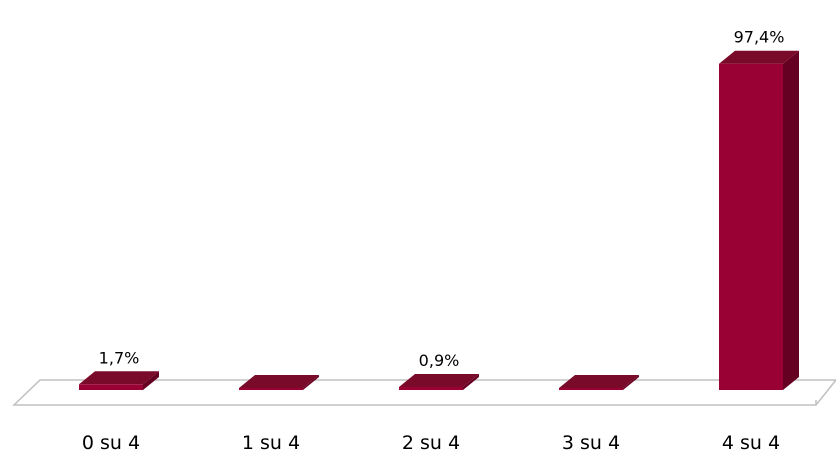  What do you see at coordinates (111, 443) in the screenshot?
I see `category-label: 0 su 4` at bounding box center [111, 443].